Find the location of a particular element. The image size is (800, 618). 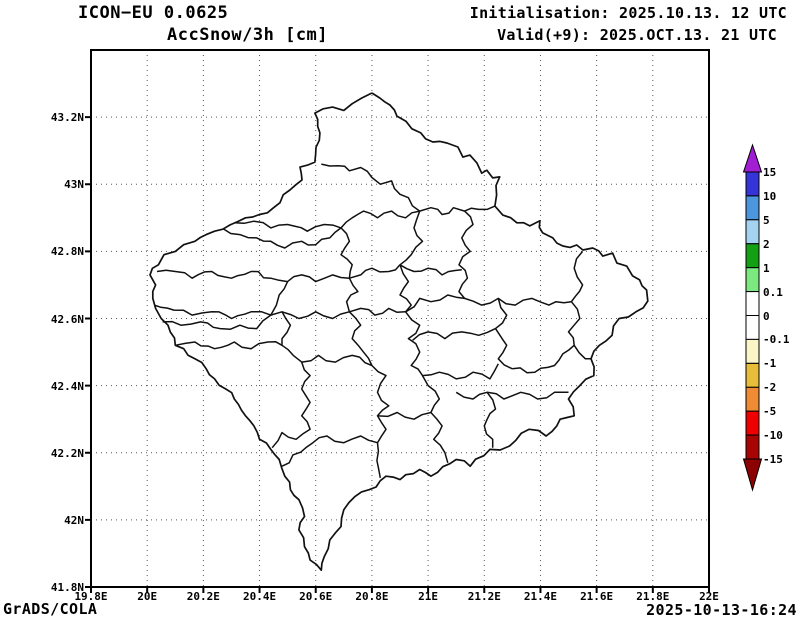

x-tick-label: 21.8E is located at coordinates (653, 596).